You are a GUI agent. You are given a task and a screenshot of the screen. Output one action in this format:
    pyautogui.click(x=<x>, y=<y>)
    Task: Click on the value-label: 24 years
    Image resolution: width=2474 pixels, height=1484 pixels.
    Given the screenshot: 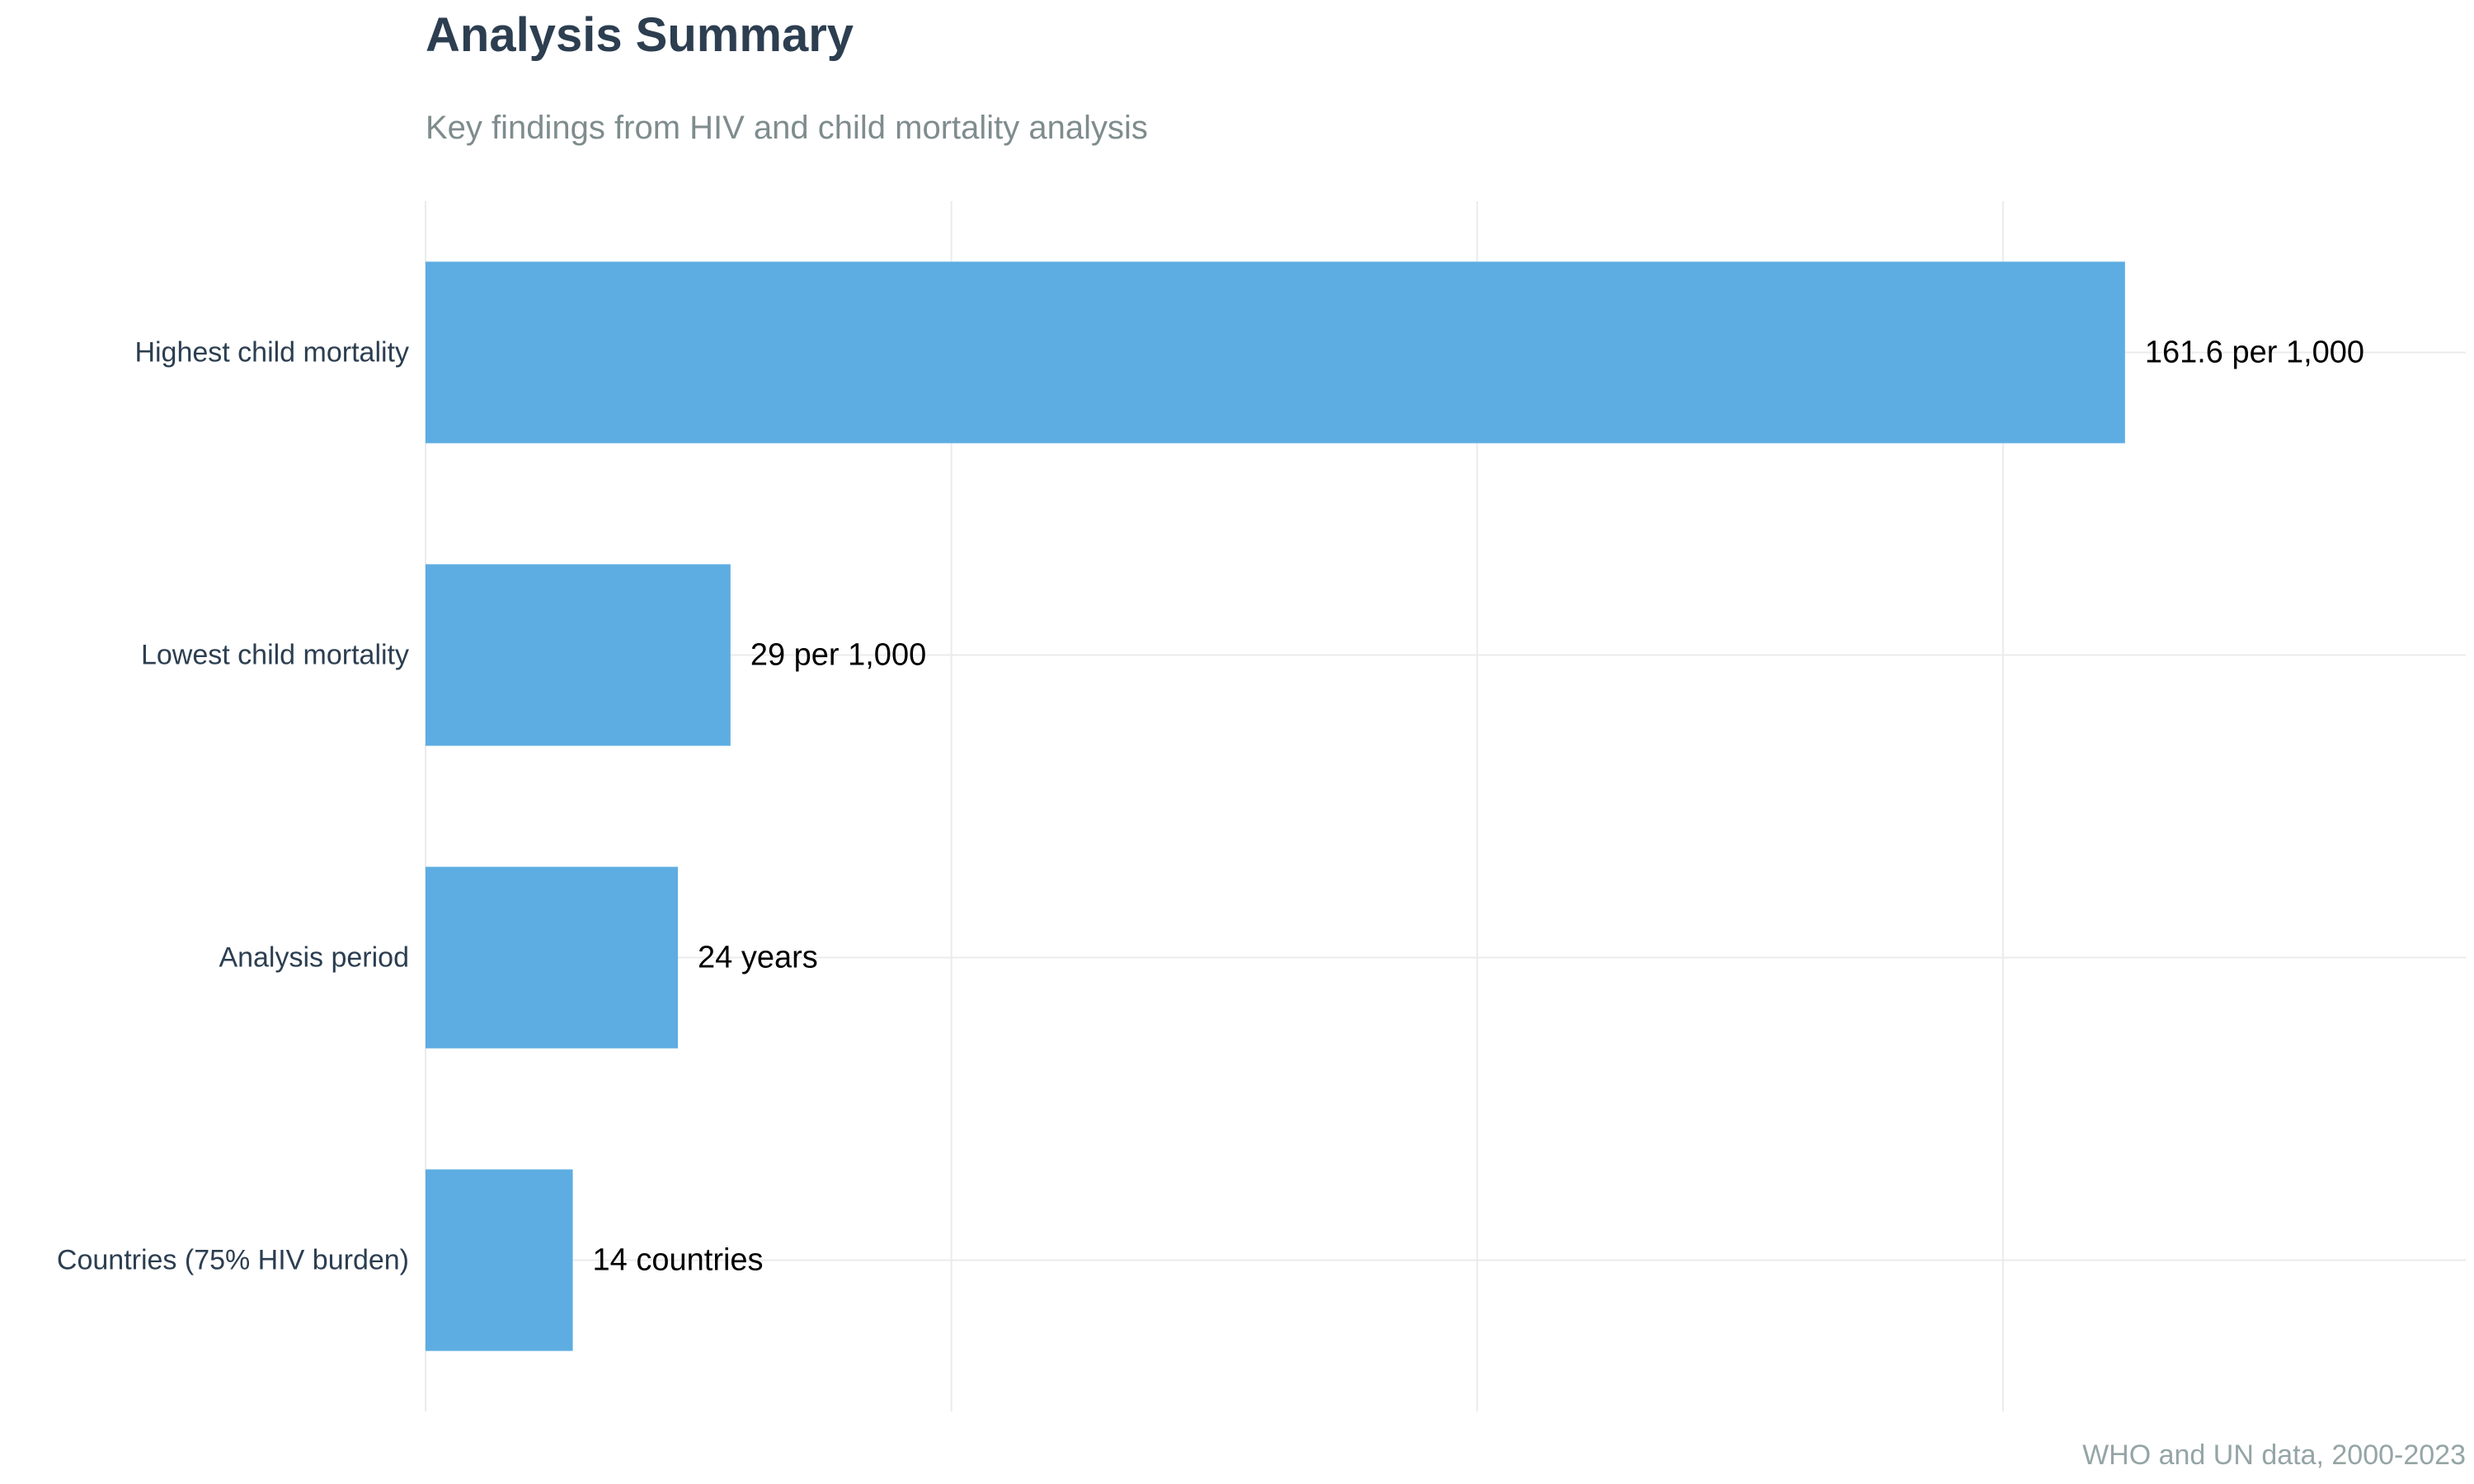 What is the action you would take?
    pyautogui.click(x=758, y=958)
    